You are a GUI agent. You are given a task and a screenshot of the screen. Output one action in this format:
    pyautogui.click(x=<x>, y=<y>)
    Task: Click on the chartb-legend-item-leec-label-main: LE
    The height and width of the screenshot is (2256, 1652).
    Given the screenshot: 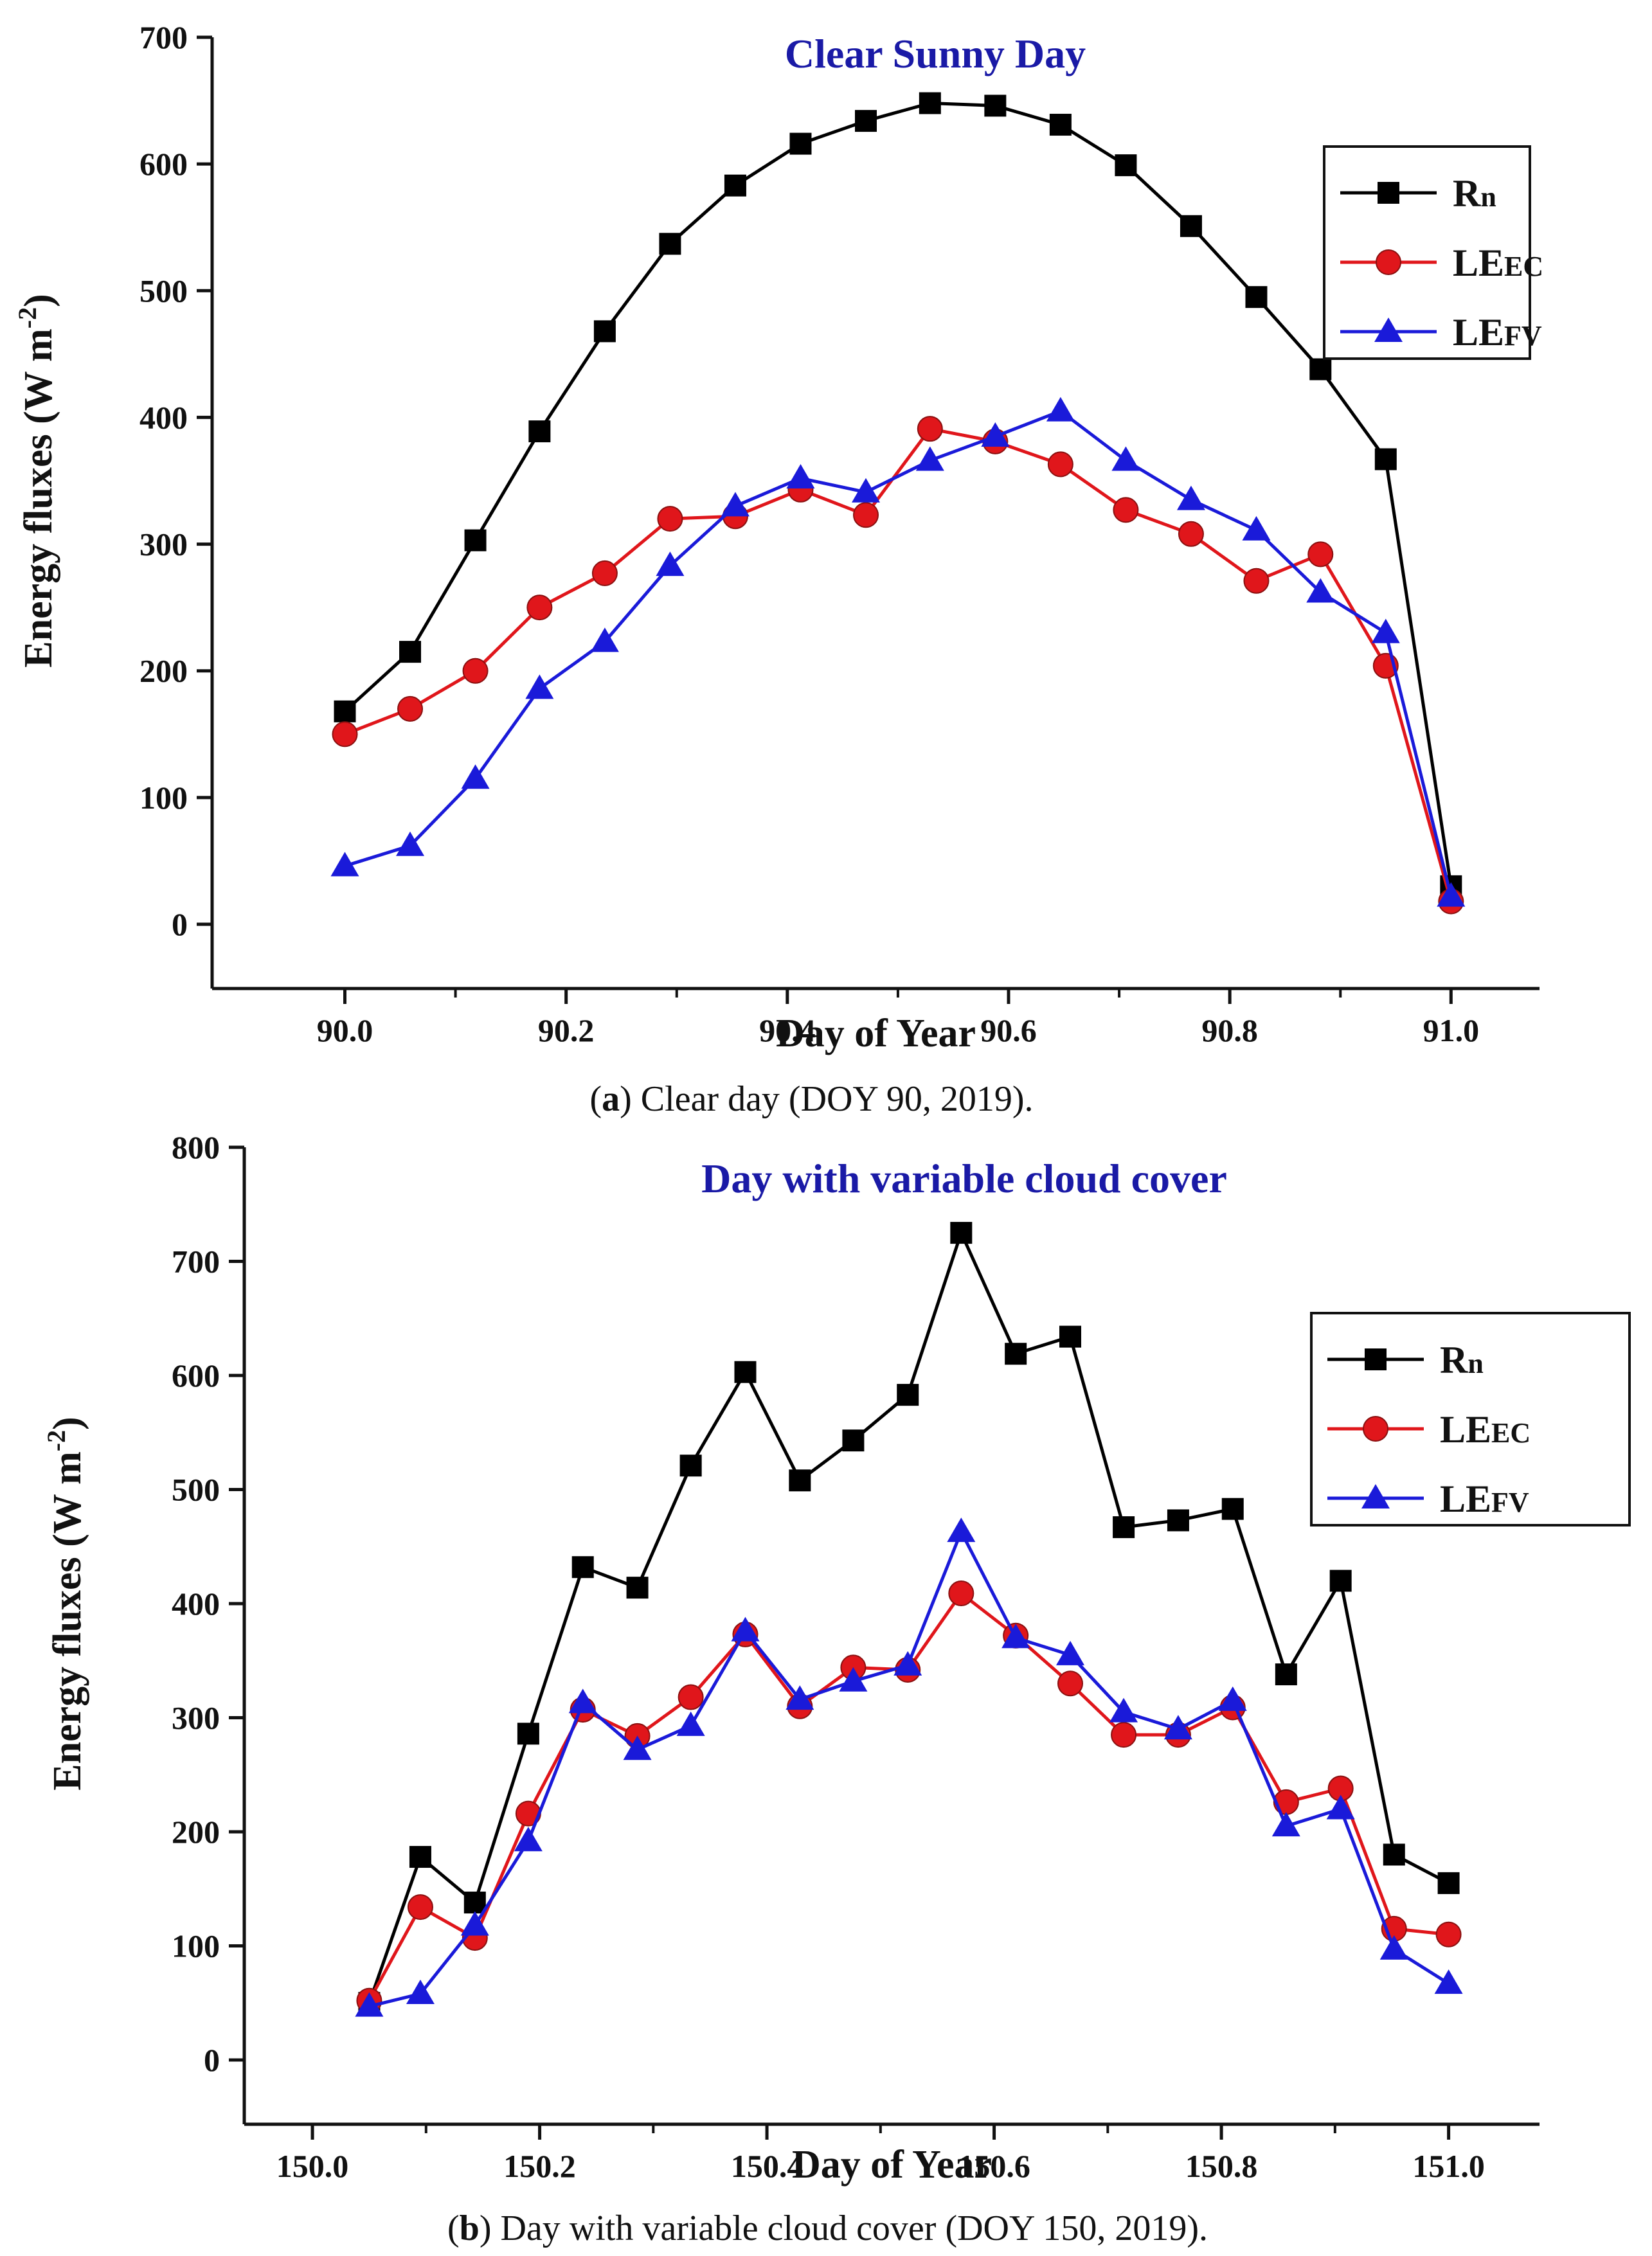 What is the action you would take?
    pyautogui.click(x=1465, y=1430)
    